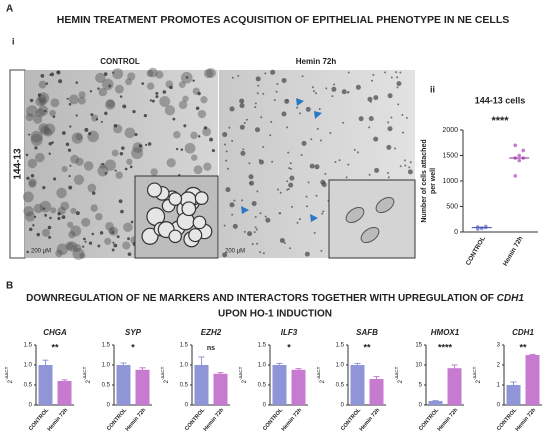 The width and height of the screenshot is (550, 447). Describe the element at coordinates (211, 332) in the screenshot. I see `chart-title: EZH2` at that location.